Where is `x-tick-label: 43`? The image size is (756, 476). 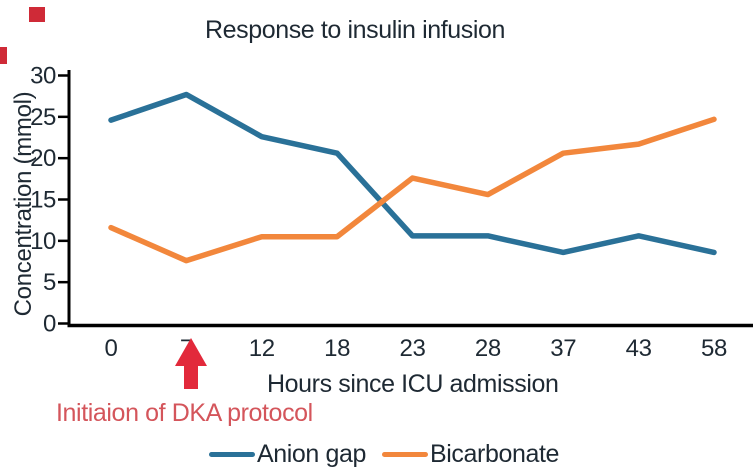 x-tick-label: 43 is located at coordinates (639, 348).